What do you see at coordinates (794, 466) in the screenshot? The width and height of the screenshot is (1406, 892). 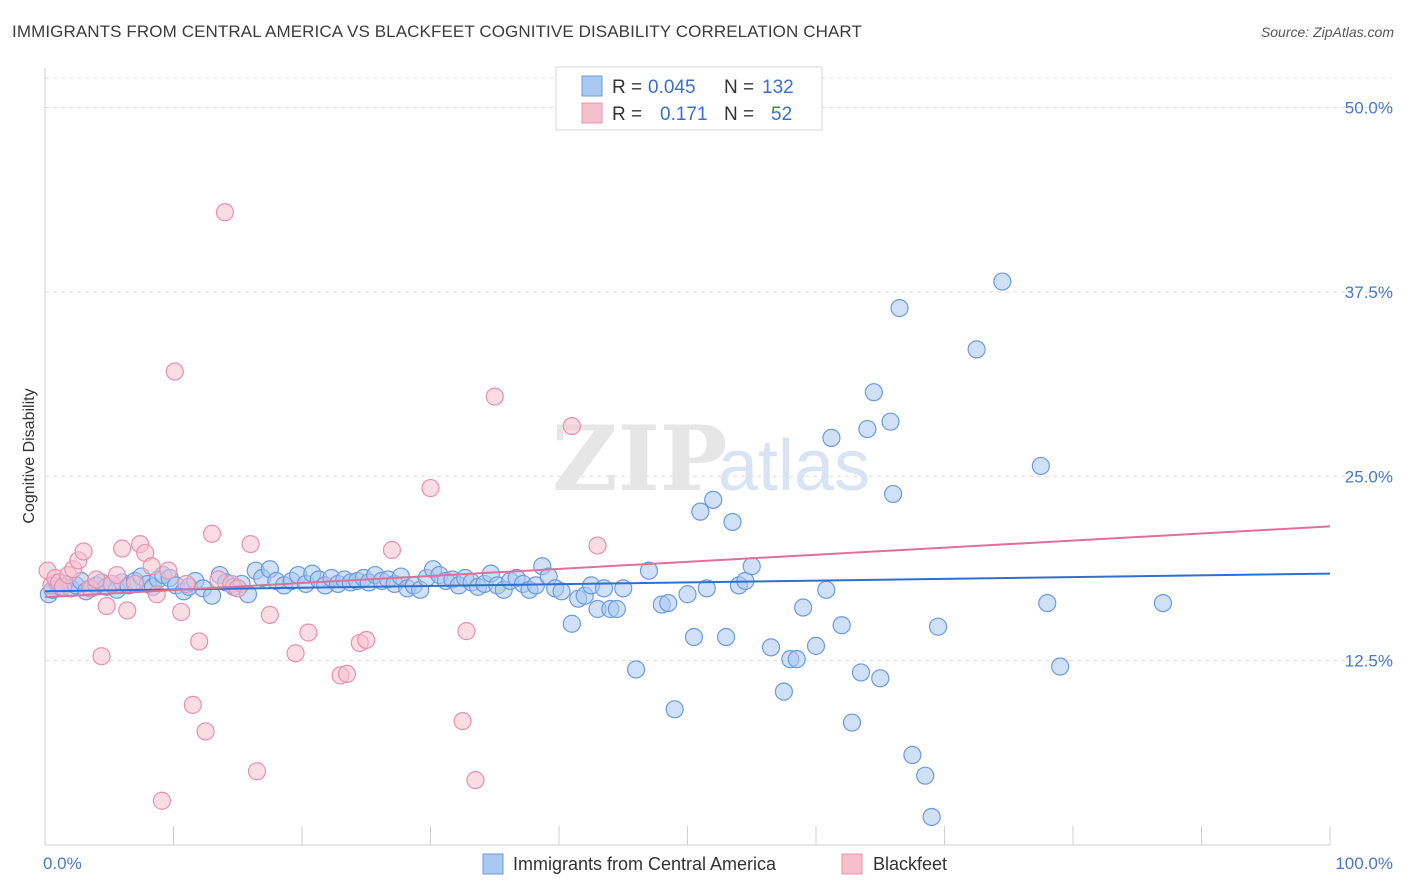 I see `watermark-atlas: atlas` at bounding box center [794, 466].